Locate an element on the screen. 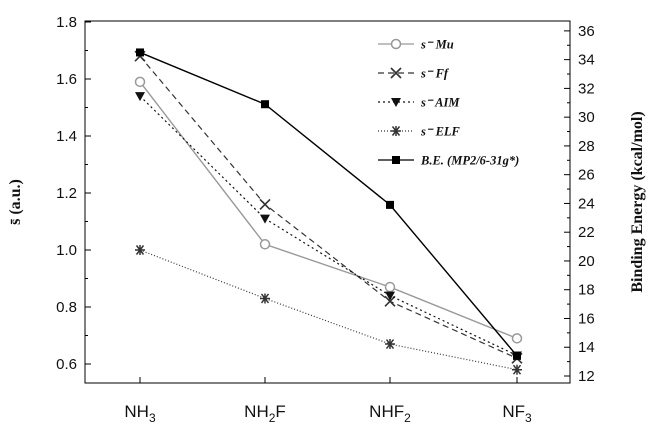 The image size is (652, 428). left-tick-label: 0.8 is located at coordinates (66, 307).